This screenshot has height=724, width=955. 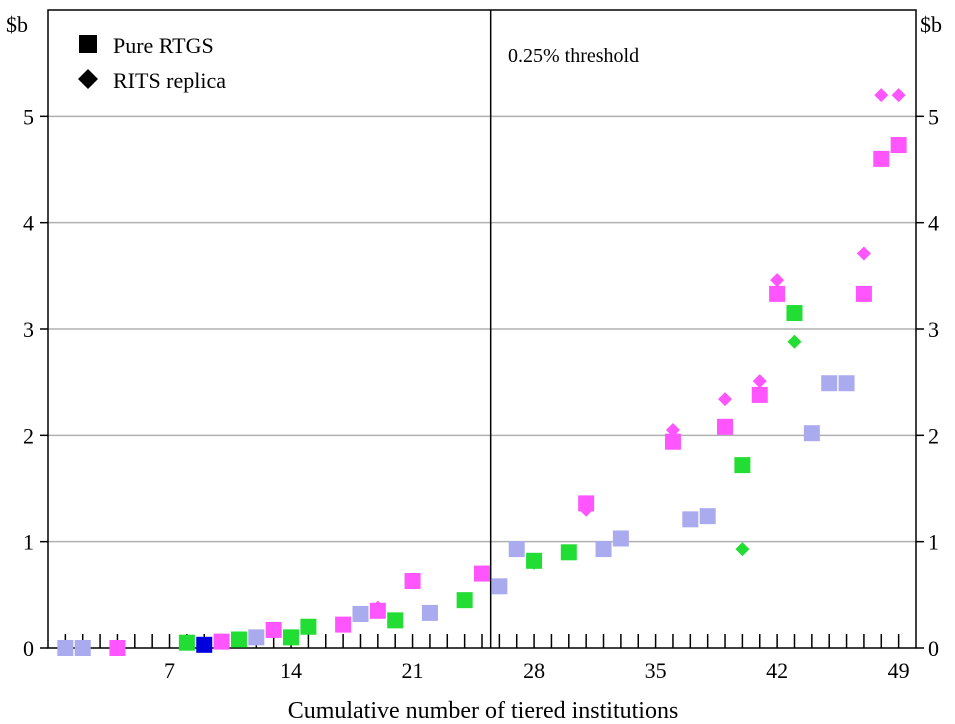 What do you see at coordinates (88, 79) in the screenshot?
I see `legend-diamond-marker` at bounding box center [88, 79].